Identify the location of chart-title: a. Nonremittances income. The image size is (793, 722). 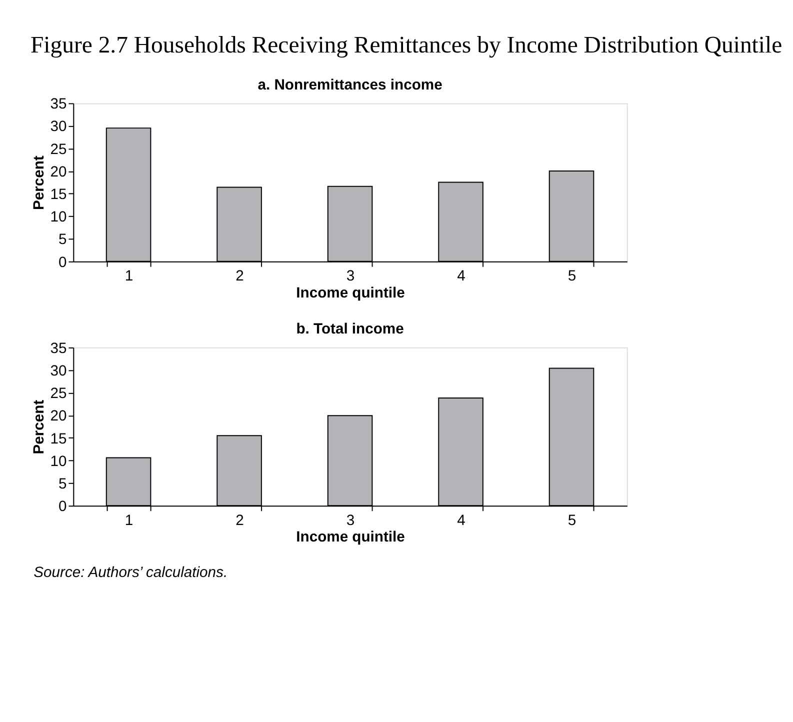
(350, 85).